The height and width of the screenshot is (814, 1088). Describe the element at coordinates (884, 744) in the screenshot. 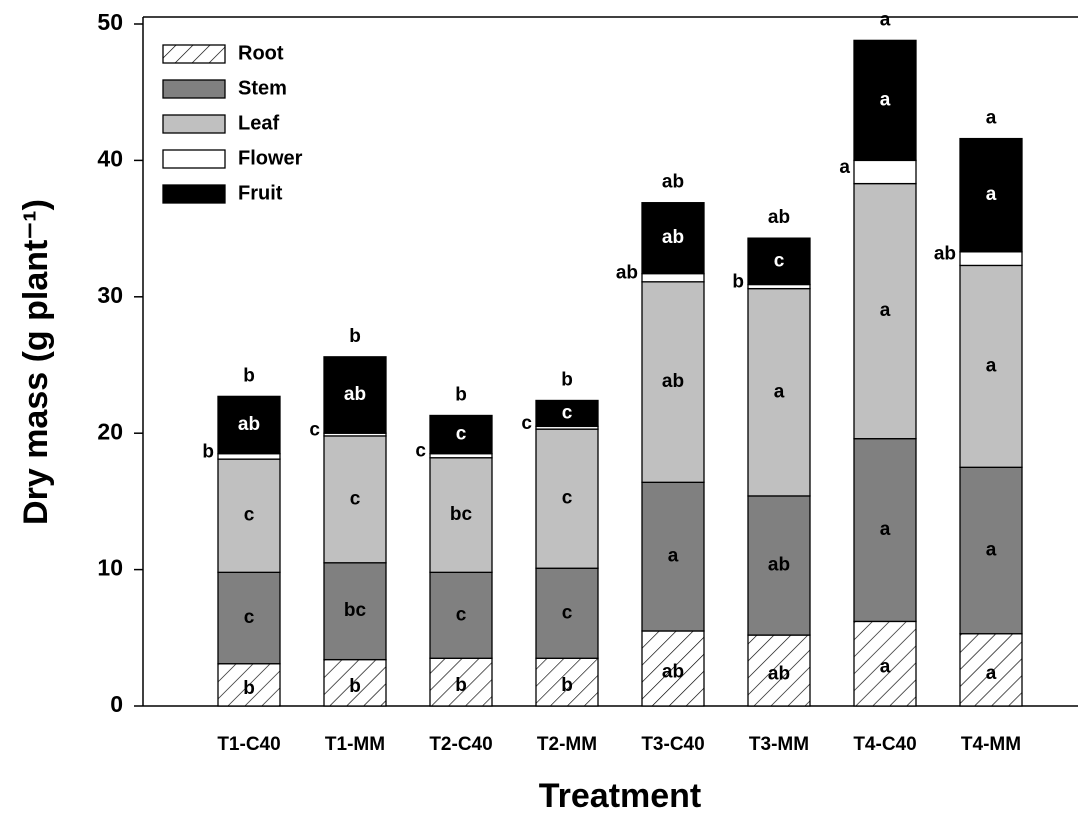

I see `x-tick-label: T4-C40` at that location.